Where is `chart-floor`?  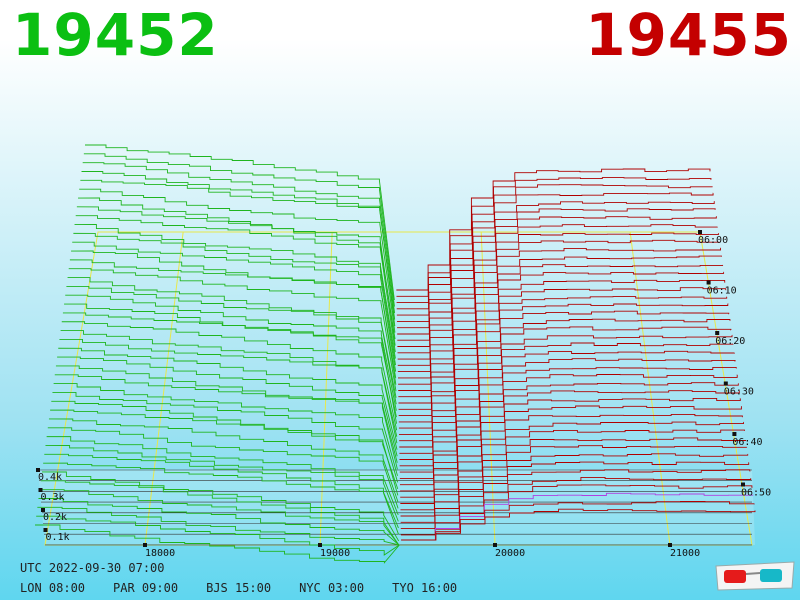
chart-floor is located at coordinates (396, 507).